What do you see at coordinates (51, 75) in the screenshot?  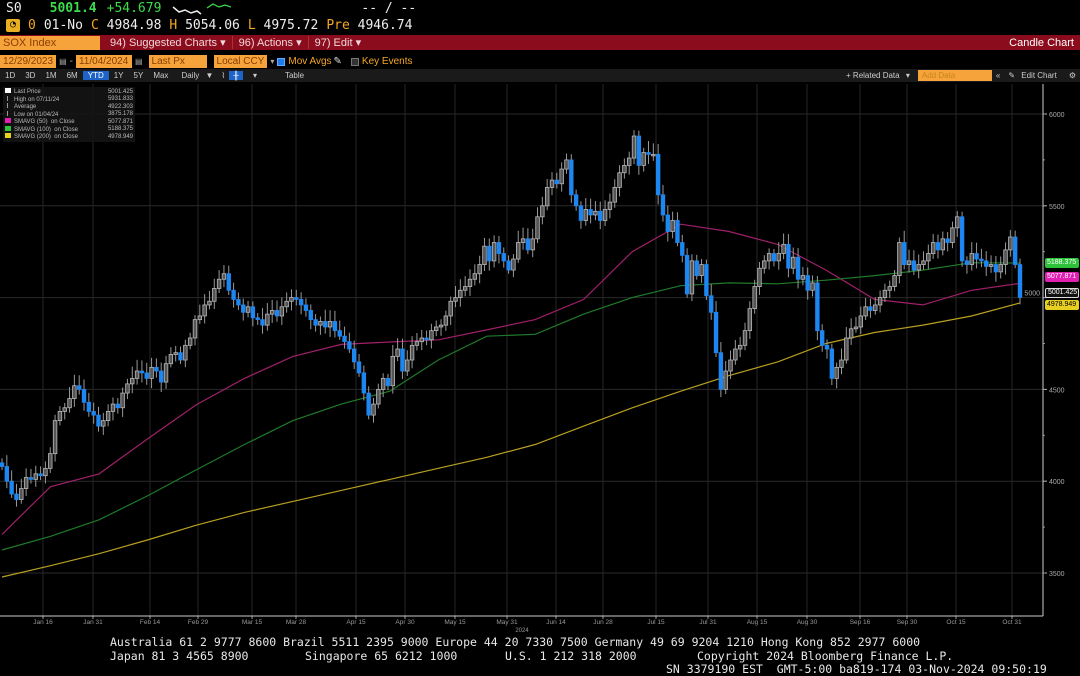 I see `range-1m: 1M` at bounding box center [51, 75].